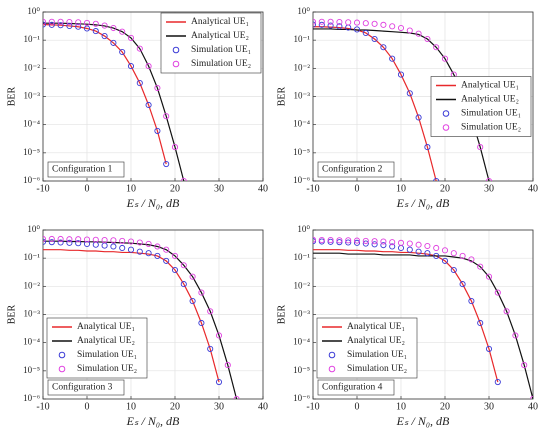  What do you see at coordinates (352, 169) in the screenshot?
I see `annotation: Configuration 2` at bounding box center [352, 169].